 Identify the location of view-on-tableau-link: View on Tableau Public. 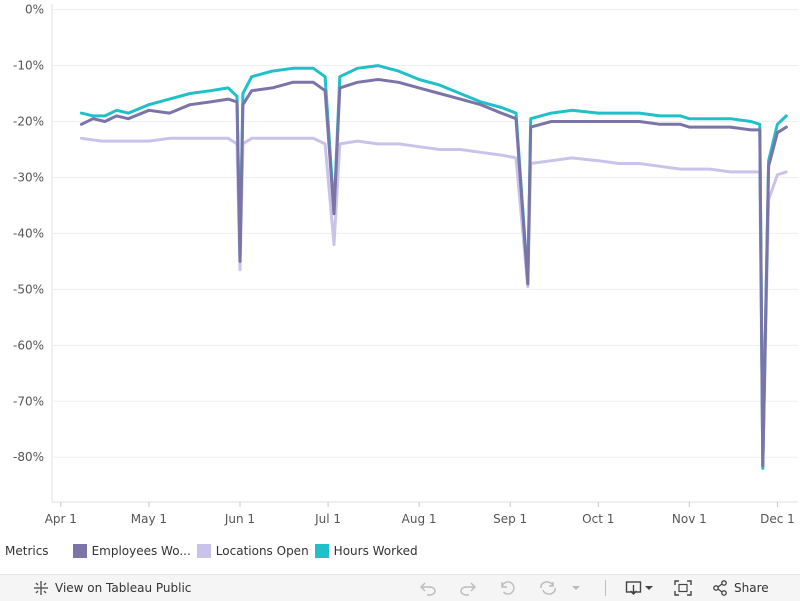
(112, 588).